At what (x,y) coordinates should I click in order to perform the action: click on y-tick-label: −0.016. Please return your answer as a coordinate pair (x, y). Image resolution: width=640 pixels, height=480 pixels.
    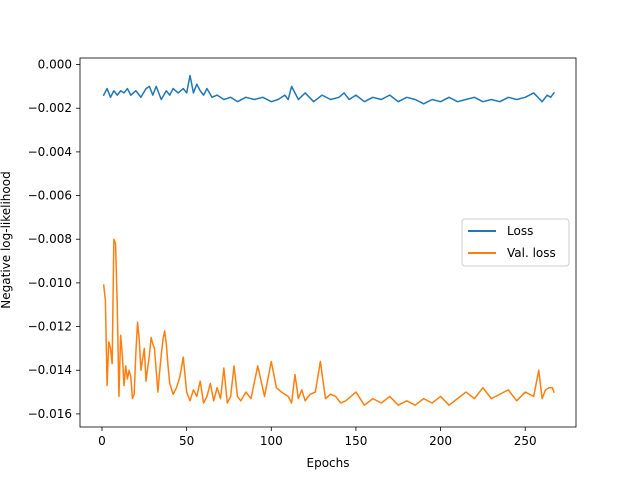
    Looking at the image, I should click on (50, 414).